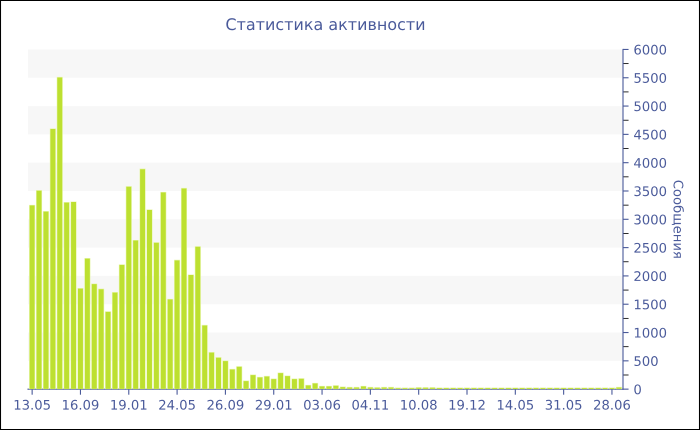  Describe the element at coordinates (650, 135) in the screenshot. I see `y-tick-label: 4500` at that location.